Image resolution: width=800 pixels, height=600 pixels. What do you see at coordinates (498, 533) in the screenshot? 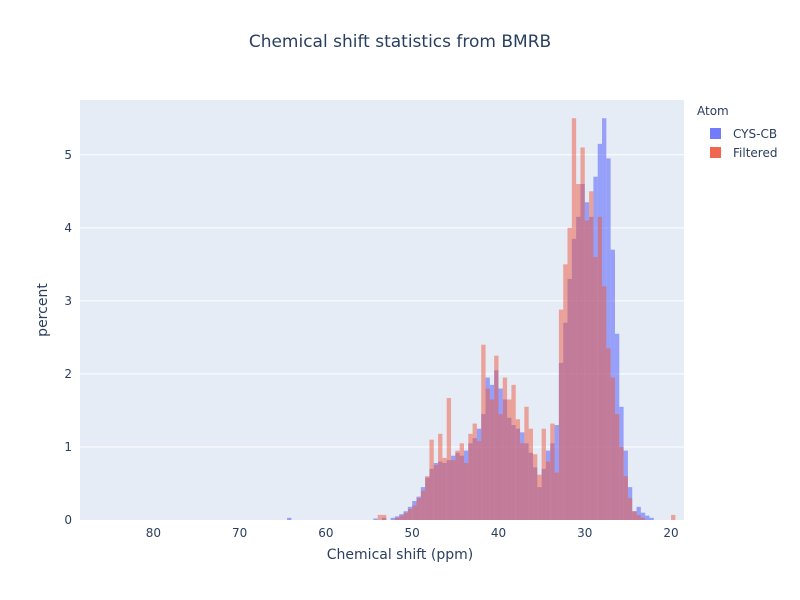
I see `x-tick-label: 40` at bounding box center [498, 533].